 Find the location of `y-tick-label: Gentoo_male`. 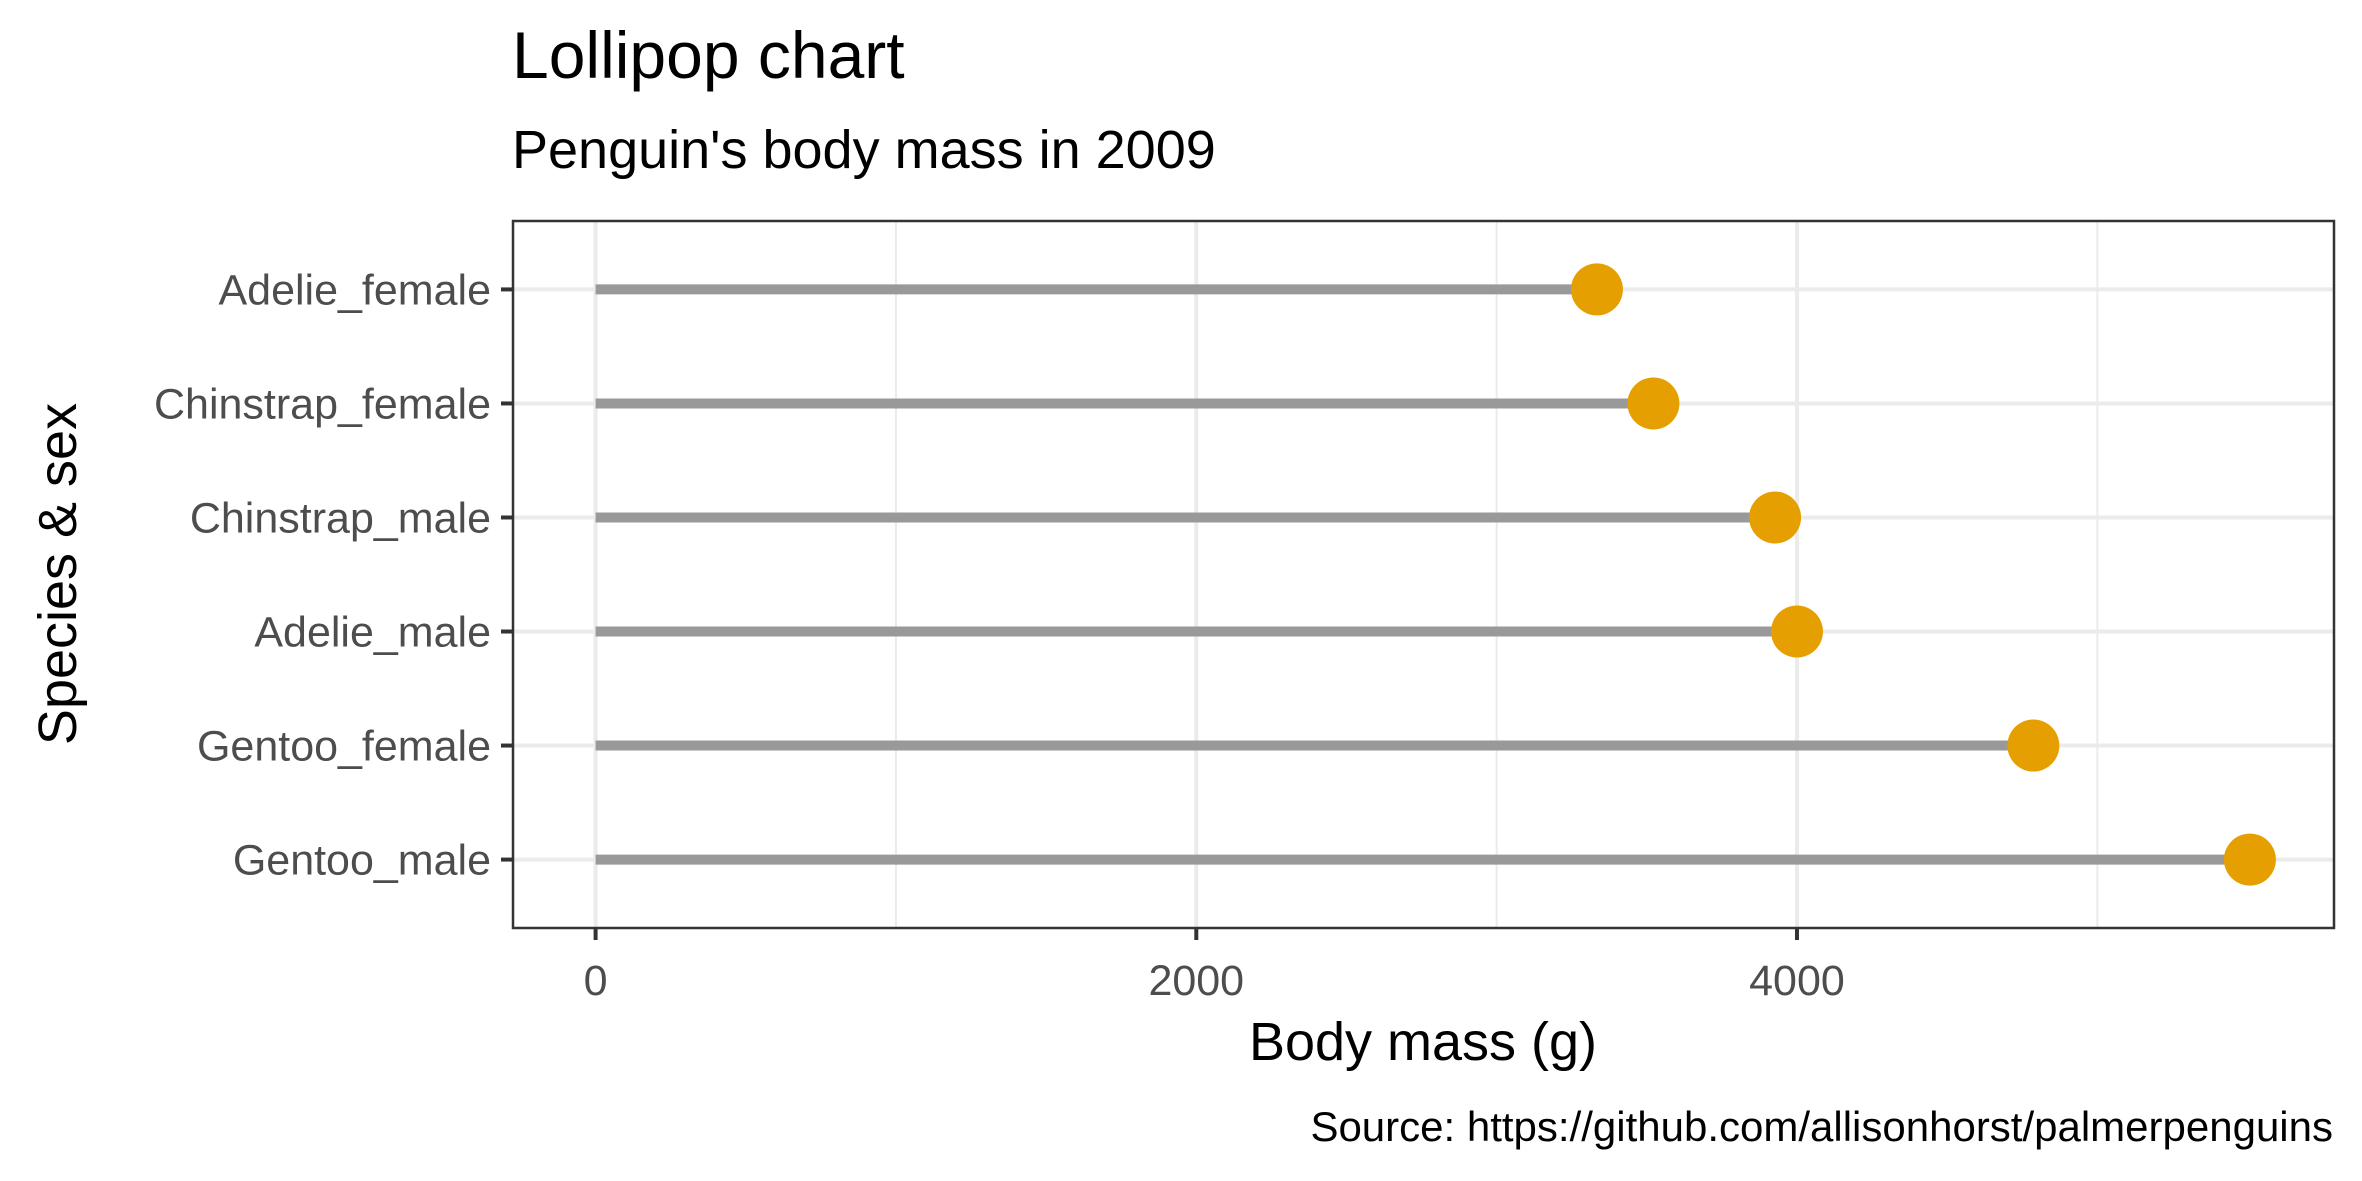

y-tick-label: Gentoo_male is located at coordinates (362, 861).